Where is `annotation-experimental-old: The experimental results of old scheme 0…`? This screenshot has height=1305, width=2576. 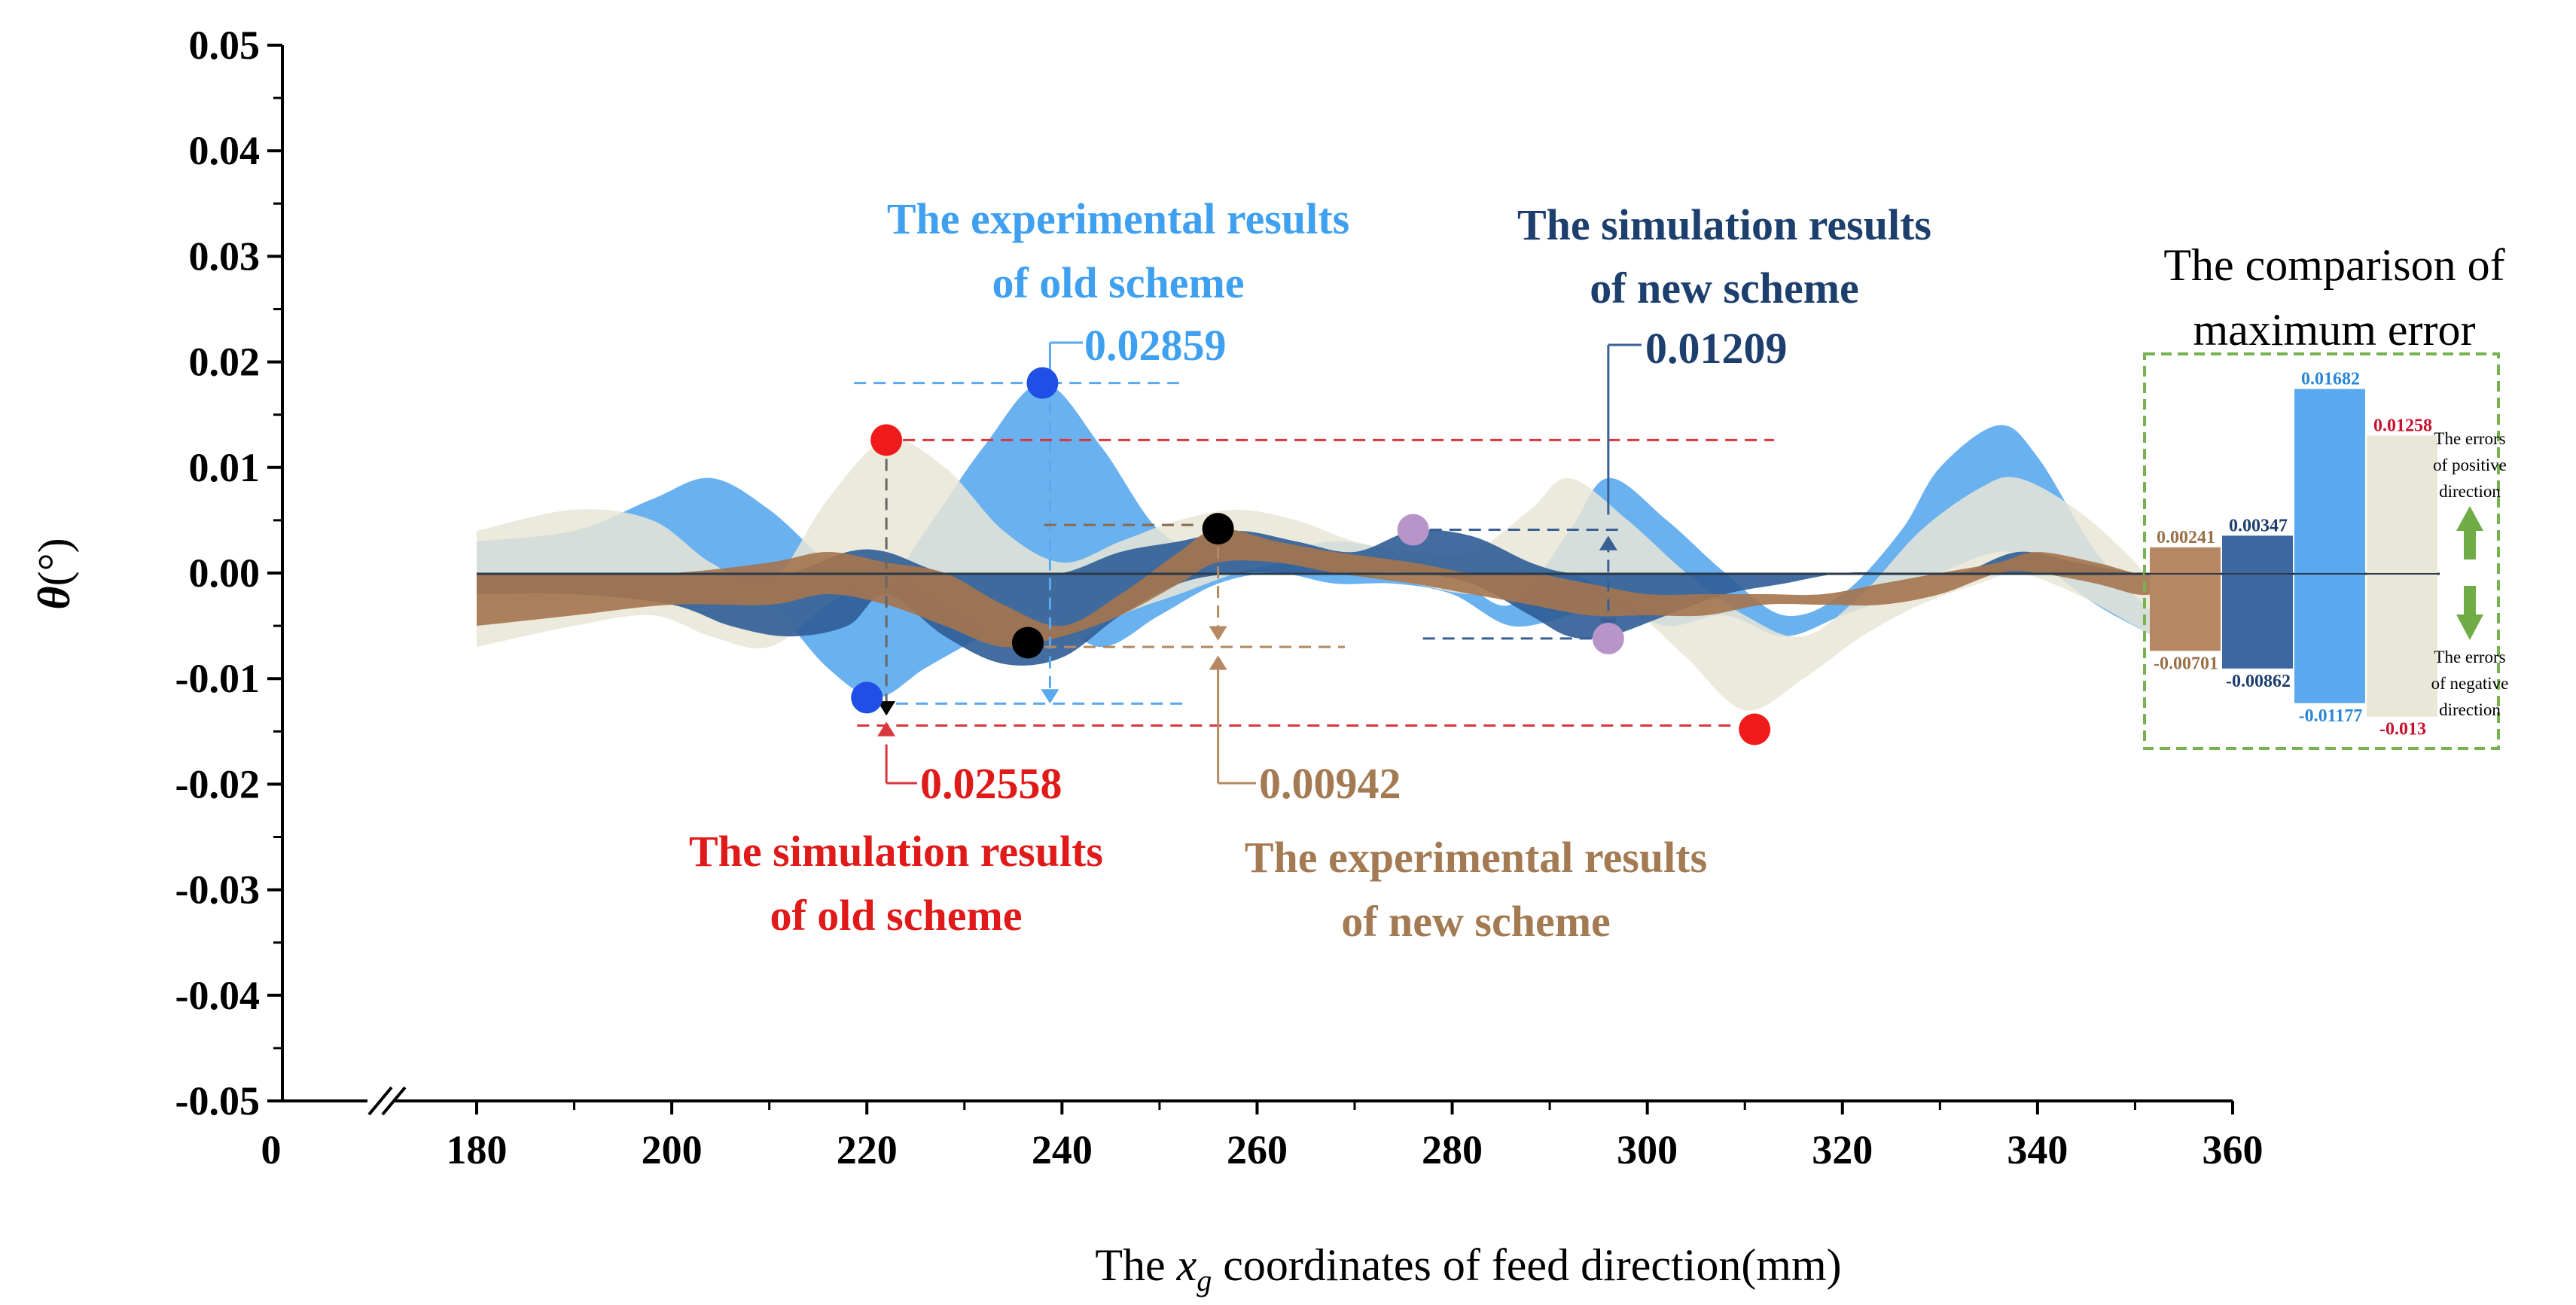
annotation-experimental-old: The experimental results of old scheme 0… is located at coordinates (1118, 282).